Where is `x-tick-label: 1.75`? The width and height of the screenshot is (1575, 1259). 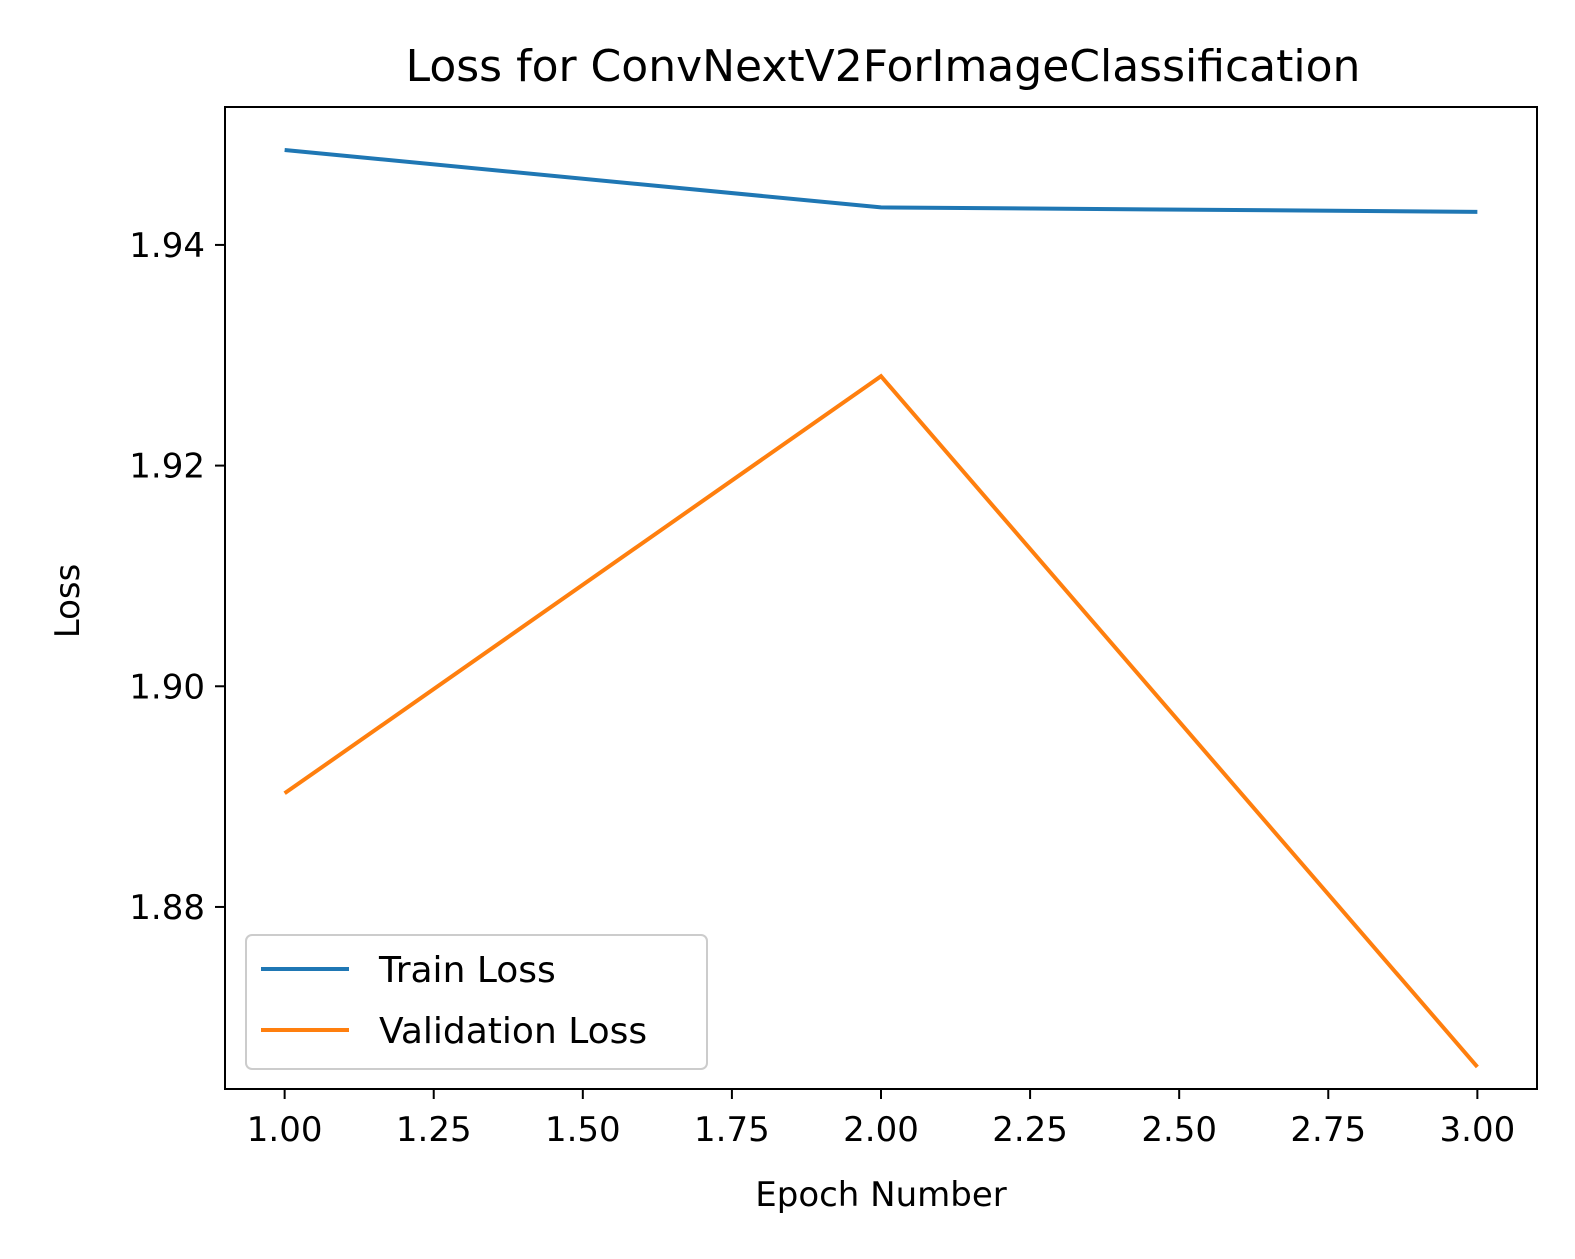
x-tick-label: 1.75 is located at coordinates (732, 1130).